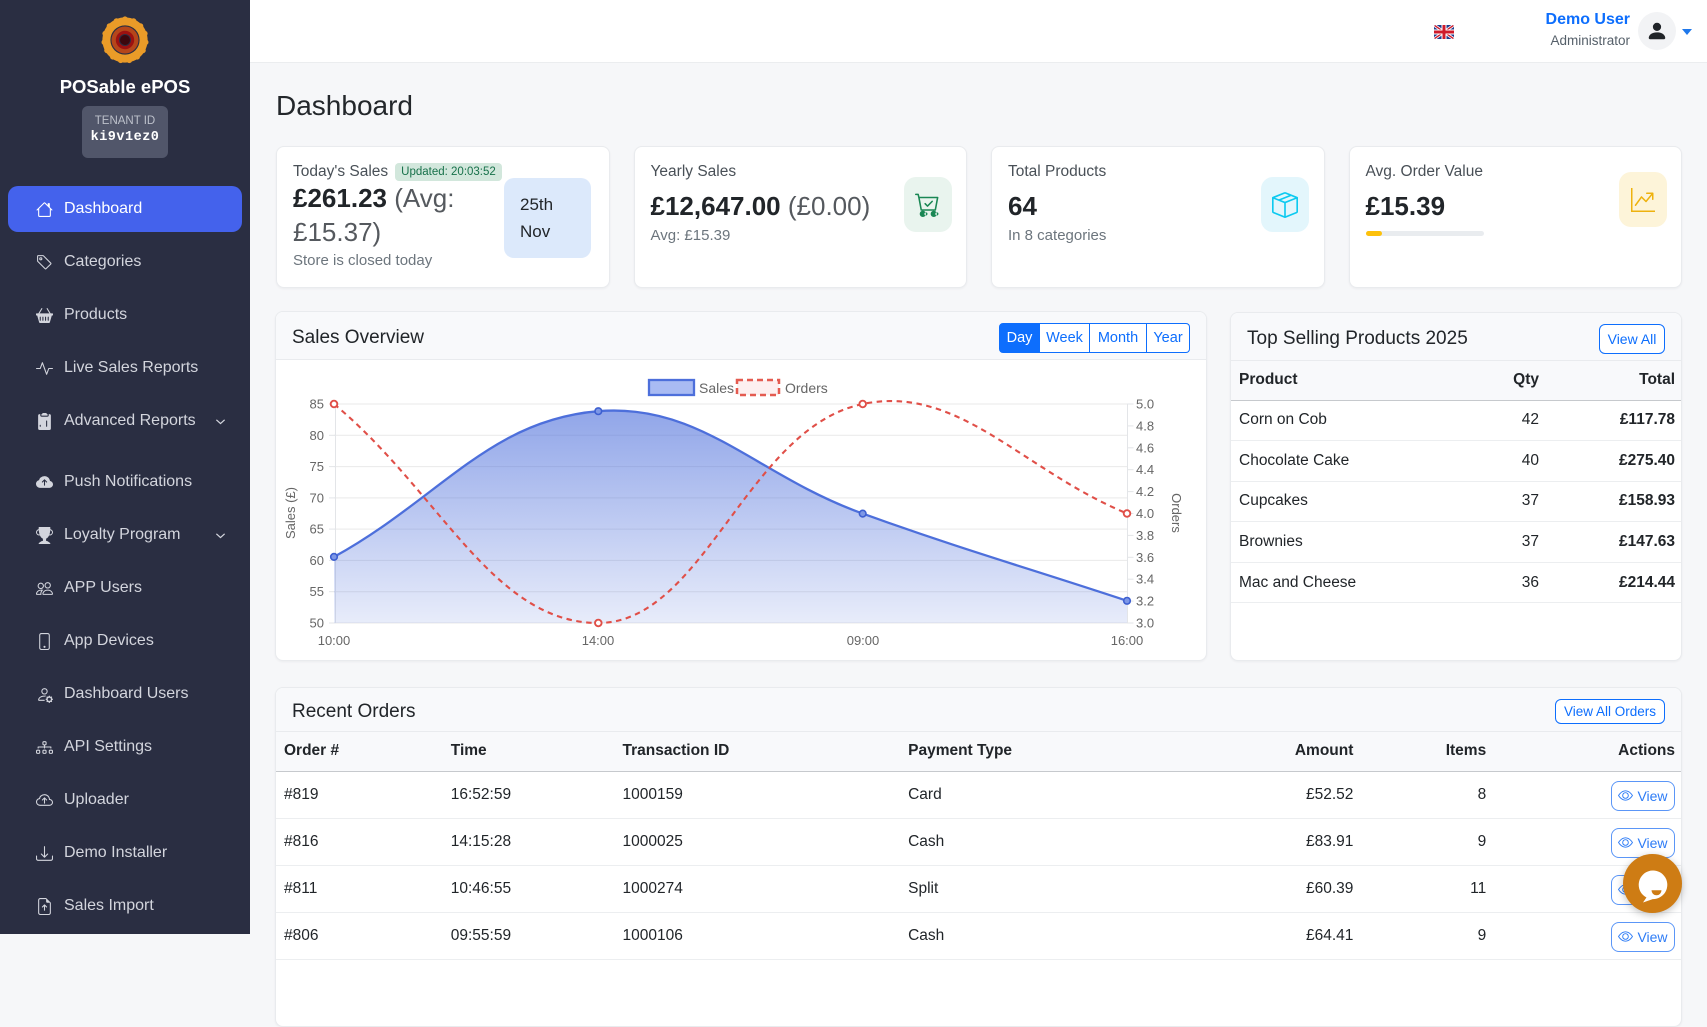  I want to click on svg-text: 4.8, so click(1145, 425).